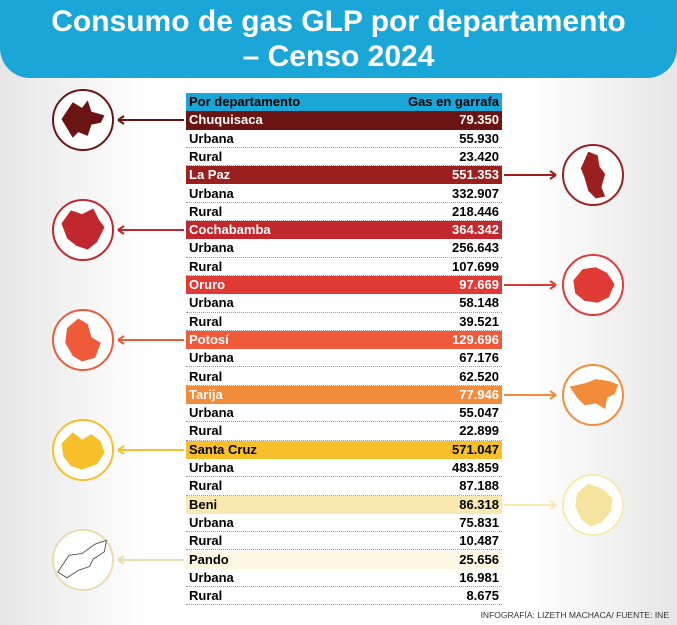  I want to click on map-pando-icon, so click(83, 559).